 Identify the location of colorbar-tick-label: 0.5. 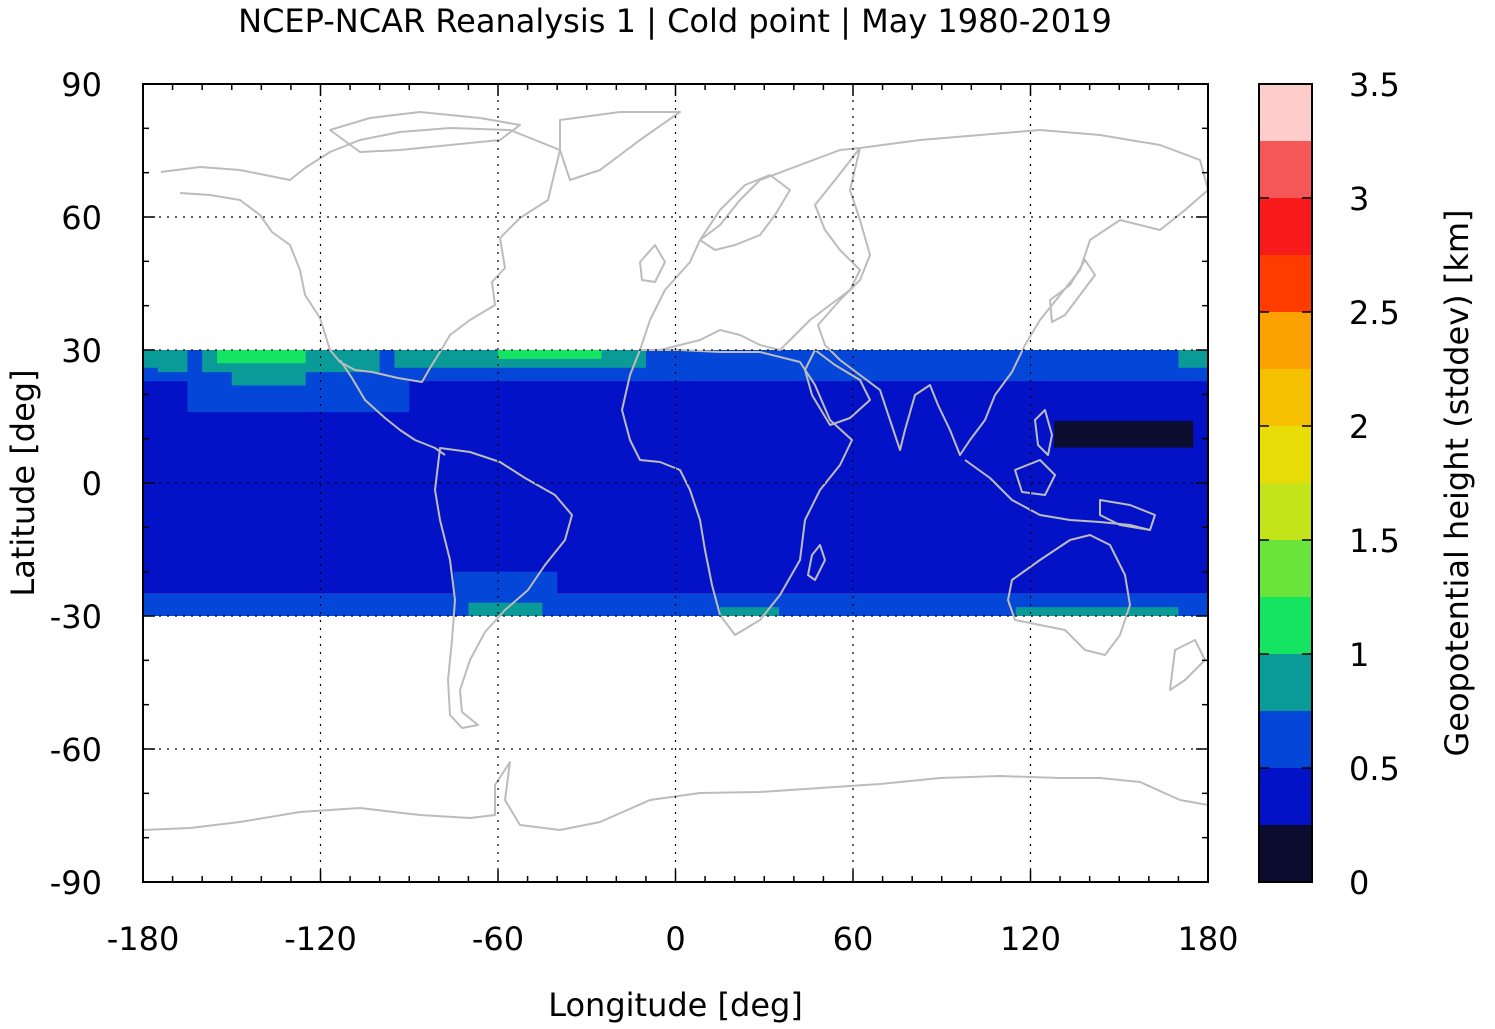
(1374, 769).